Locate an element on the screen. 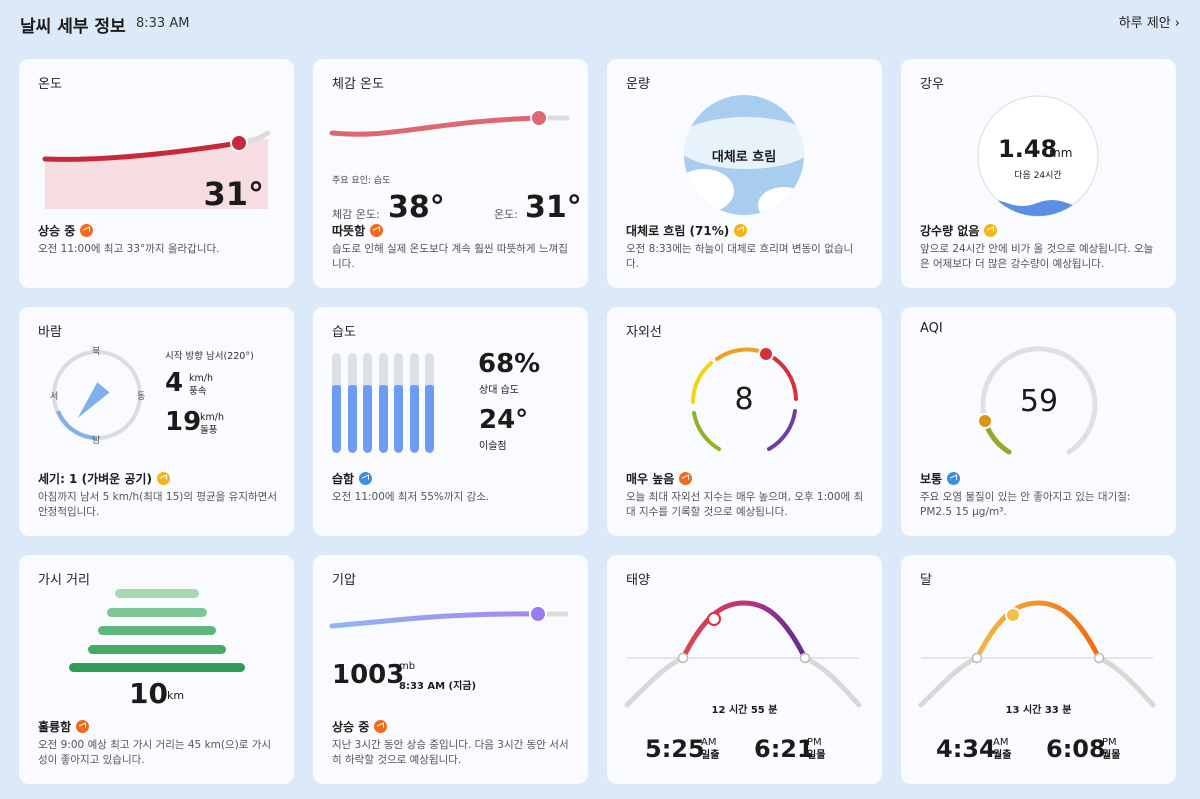 Image resolution: width=1200 pixels, height=799 pixels. feels-value: 38° is located at coordinates (416, 207).